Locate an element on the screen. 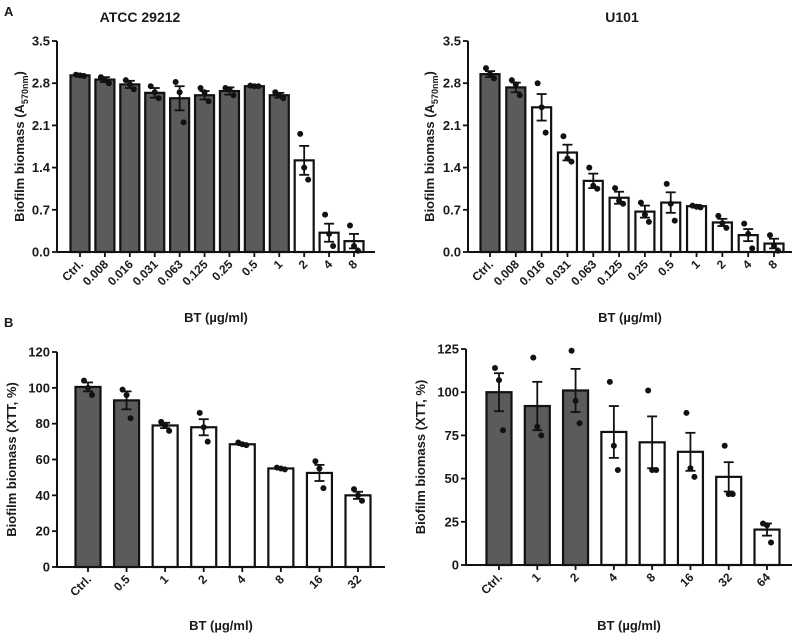 The width and height of the screenshot is (800, 644). x-tick-label: 64 is located at coordinates (764, 580).